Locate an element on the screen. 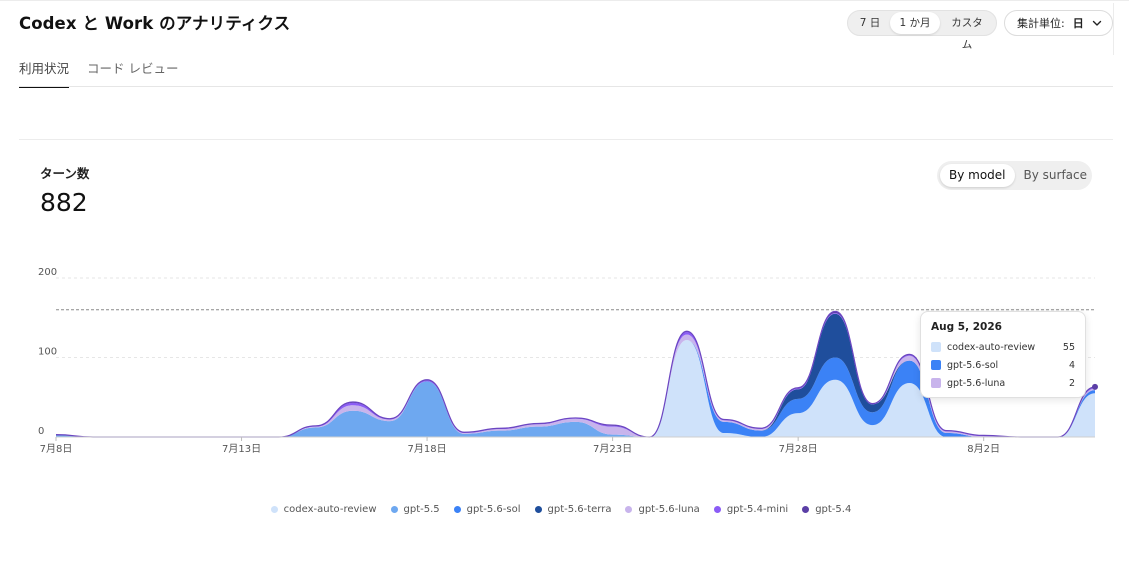  legend-item: gpt-5.6-sol is located at coordinates (487, 509).